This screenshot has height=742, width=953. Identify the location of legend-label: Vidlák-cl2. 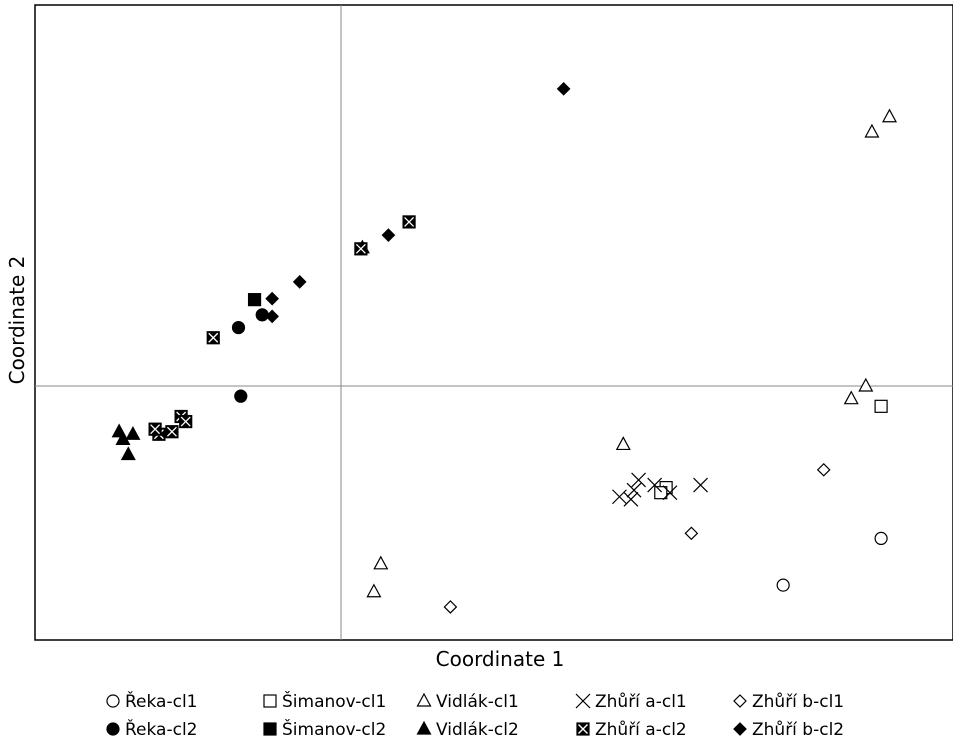
(477, 730).